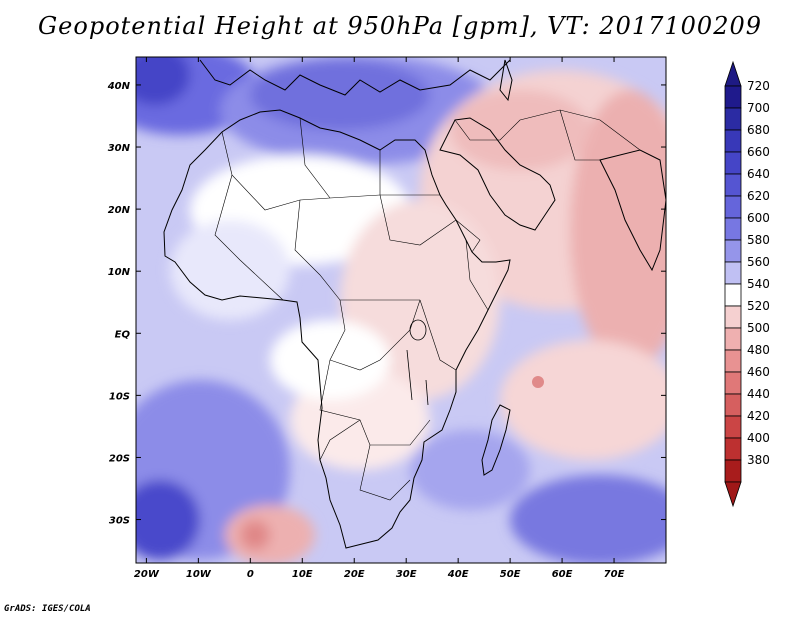  I want to click on colorbar-label: 460, so click(758, 372).